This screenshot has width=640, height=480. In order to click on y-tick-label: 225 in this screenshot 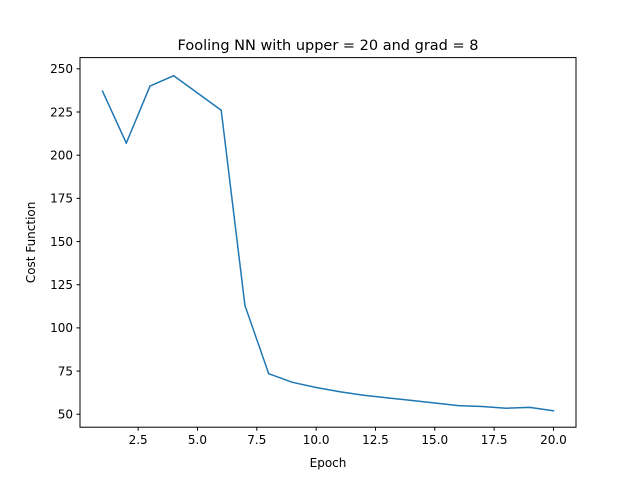, I will do `click(61, 112)`.